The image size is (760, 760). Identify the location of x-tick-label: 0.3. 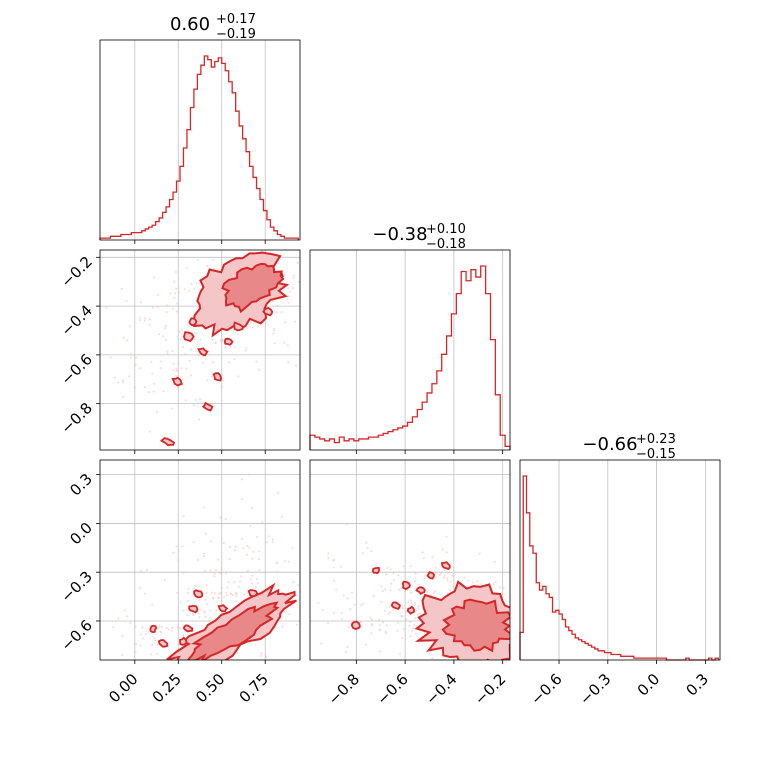
(698, 685).